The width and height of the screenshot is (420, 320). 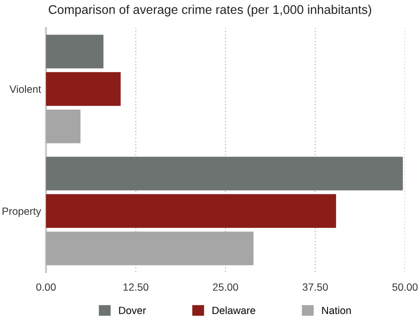 What do you see at coordinates (132, 310) in the screenshot?
I see `legend-label: Dover` at bounding box center [132, 310].